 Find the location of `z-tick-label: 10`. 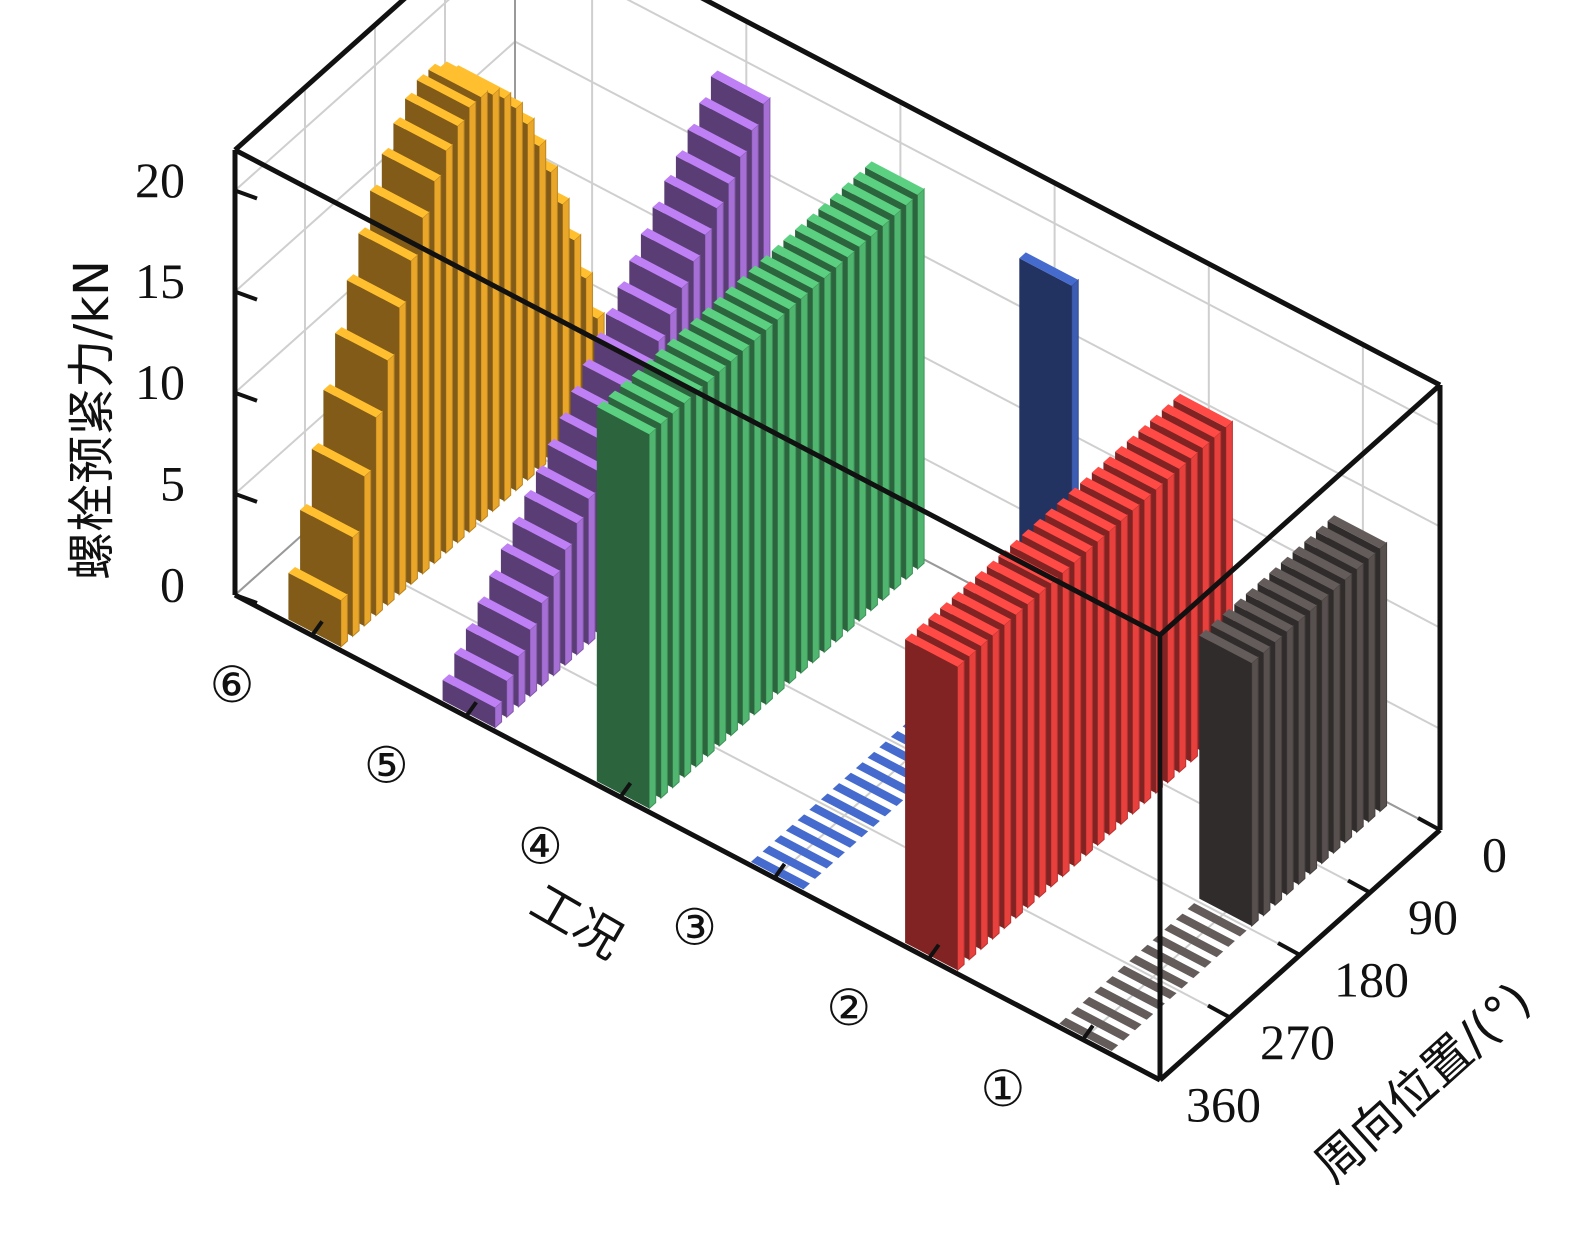

z-tick-label: 10 is located at coordinates (160, 382).